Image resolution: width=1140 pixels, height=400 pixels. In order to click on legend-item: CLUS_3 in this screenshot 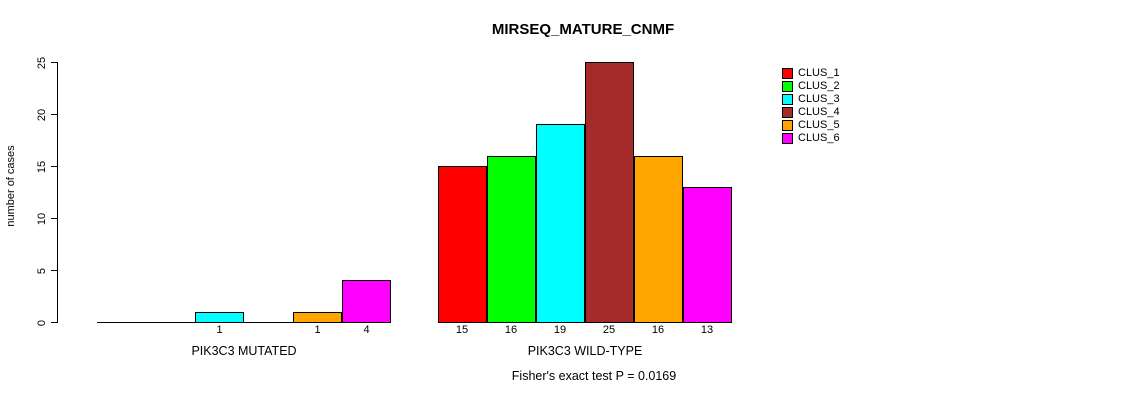, I will do `click(811, 99)`.